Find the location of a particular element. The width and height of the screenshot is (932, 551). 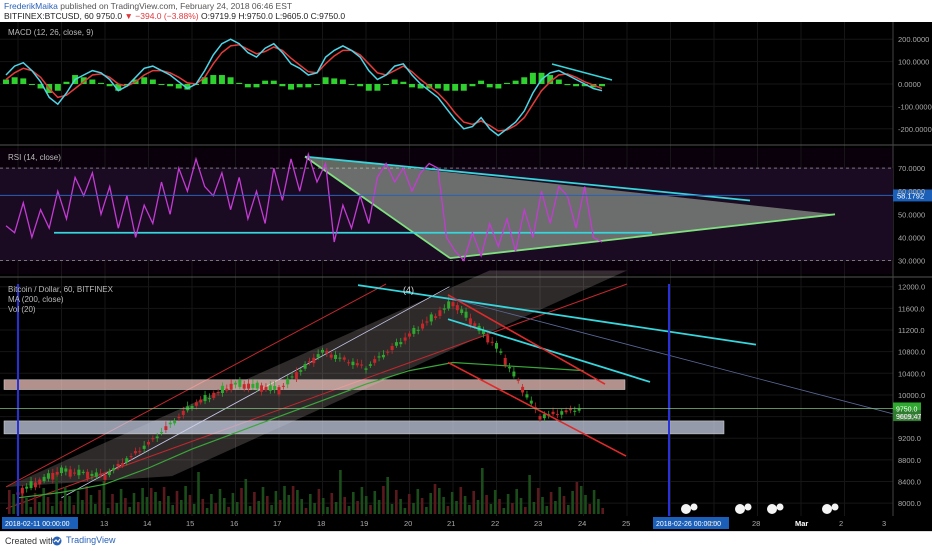

footer-bar: Created with TradingView is located at coordinates (466, 541).